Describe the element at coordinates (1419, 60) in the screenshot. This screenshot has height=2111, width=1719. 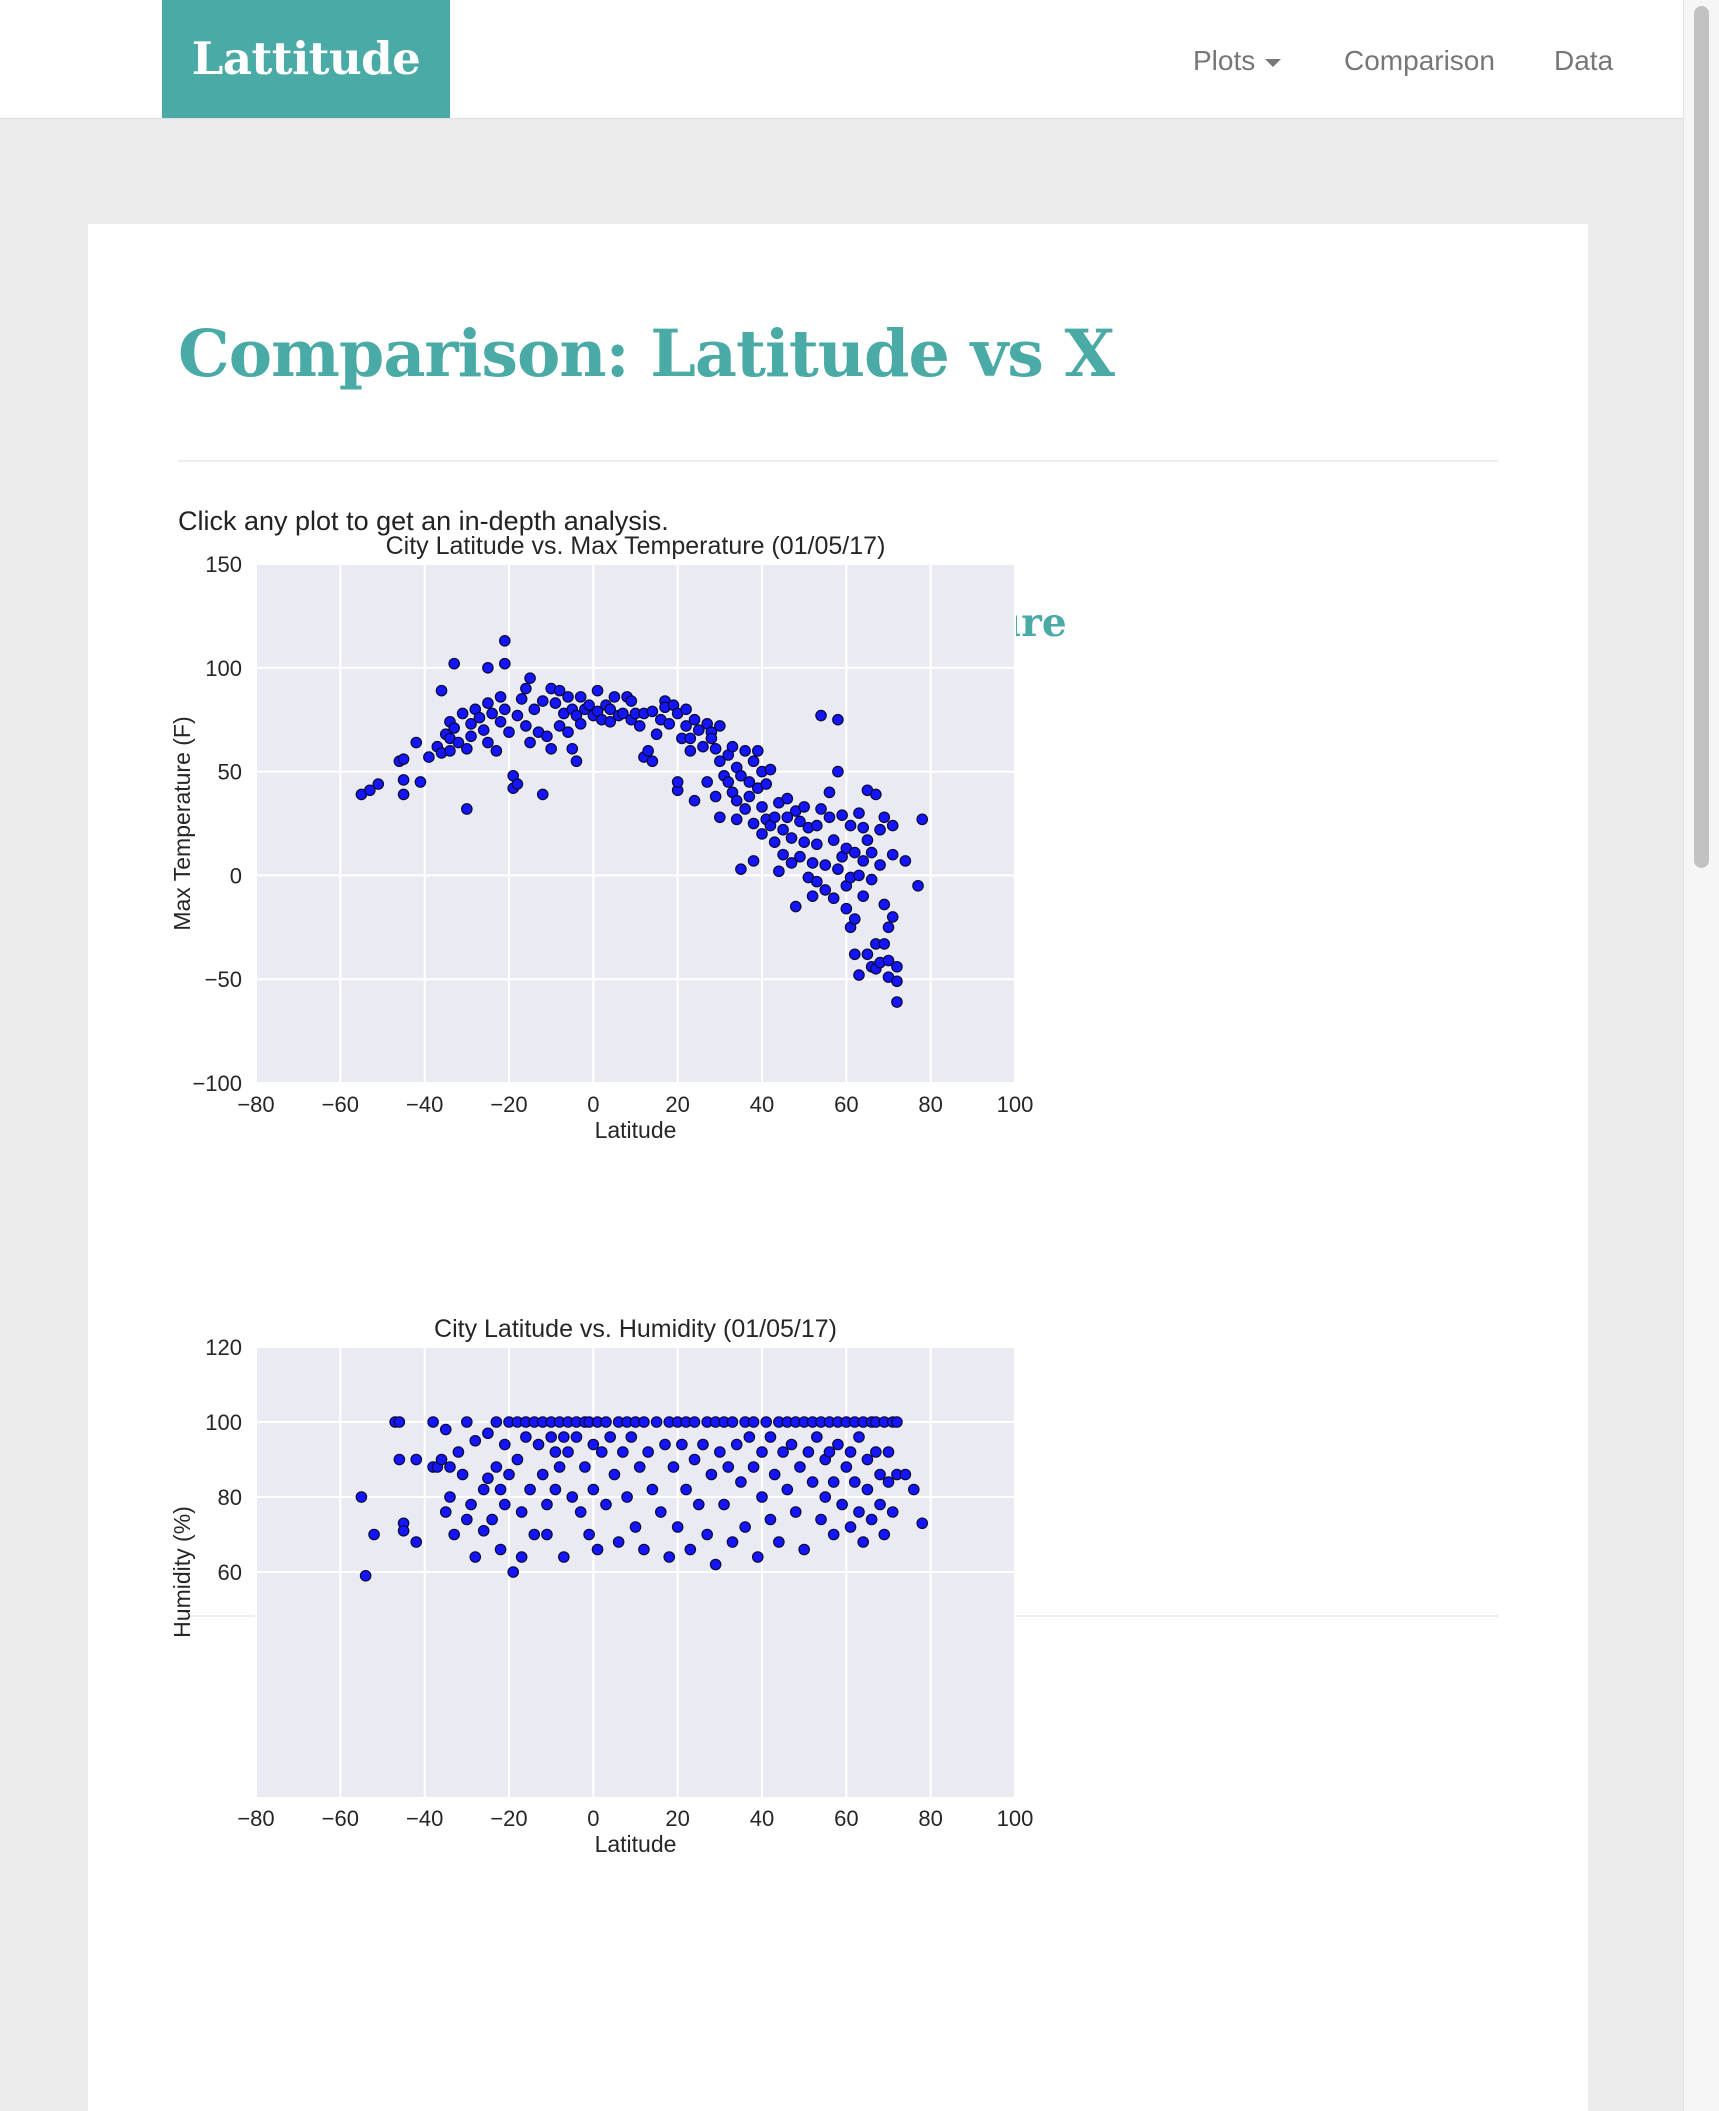
I see `nav-comparison: Comparison` at that location.